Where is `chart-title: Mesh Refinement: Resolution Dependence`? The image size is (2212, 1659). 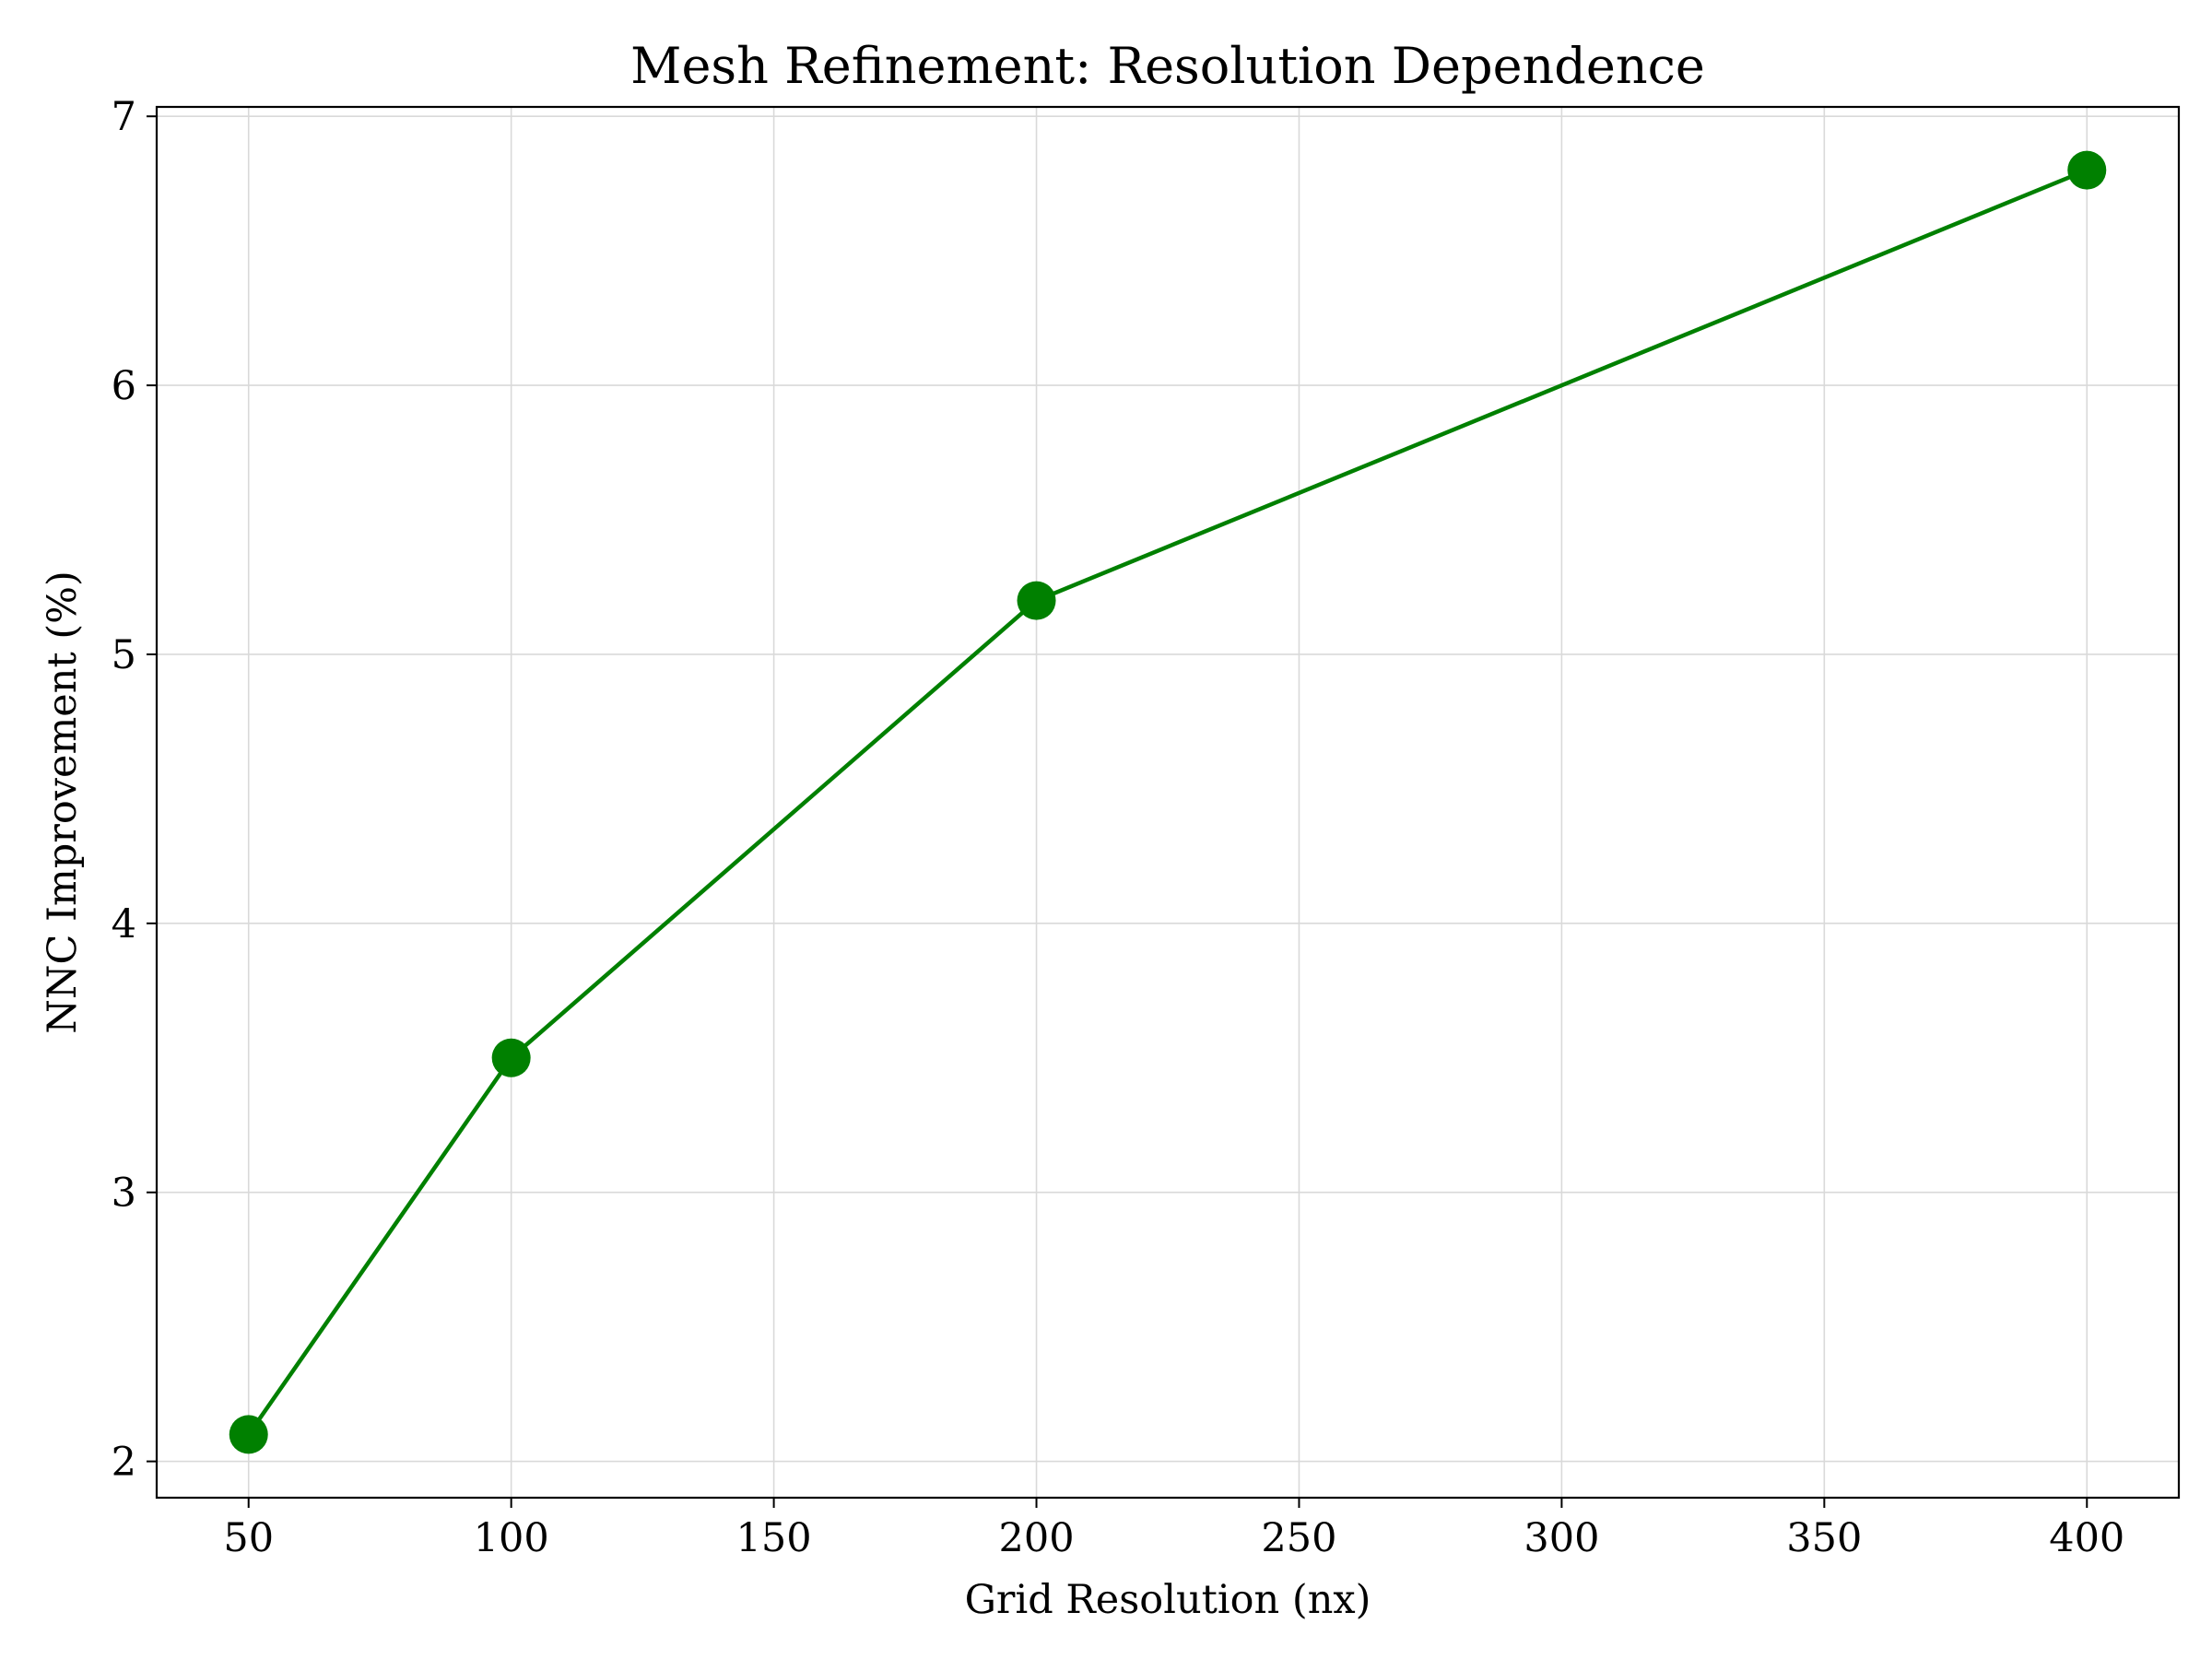 chart-title: Mesh Refinement: Resolution Dependence is located at coordinates (1167, 66).